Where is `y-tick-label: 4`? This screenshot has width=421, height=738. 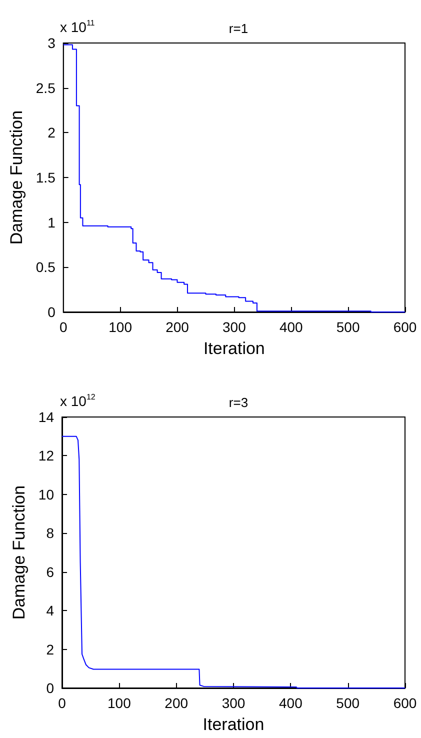 y-tick-label: 4 is located at coordinates (50, 610).